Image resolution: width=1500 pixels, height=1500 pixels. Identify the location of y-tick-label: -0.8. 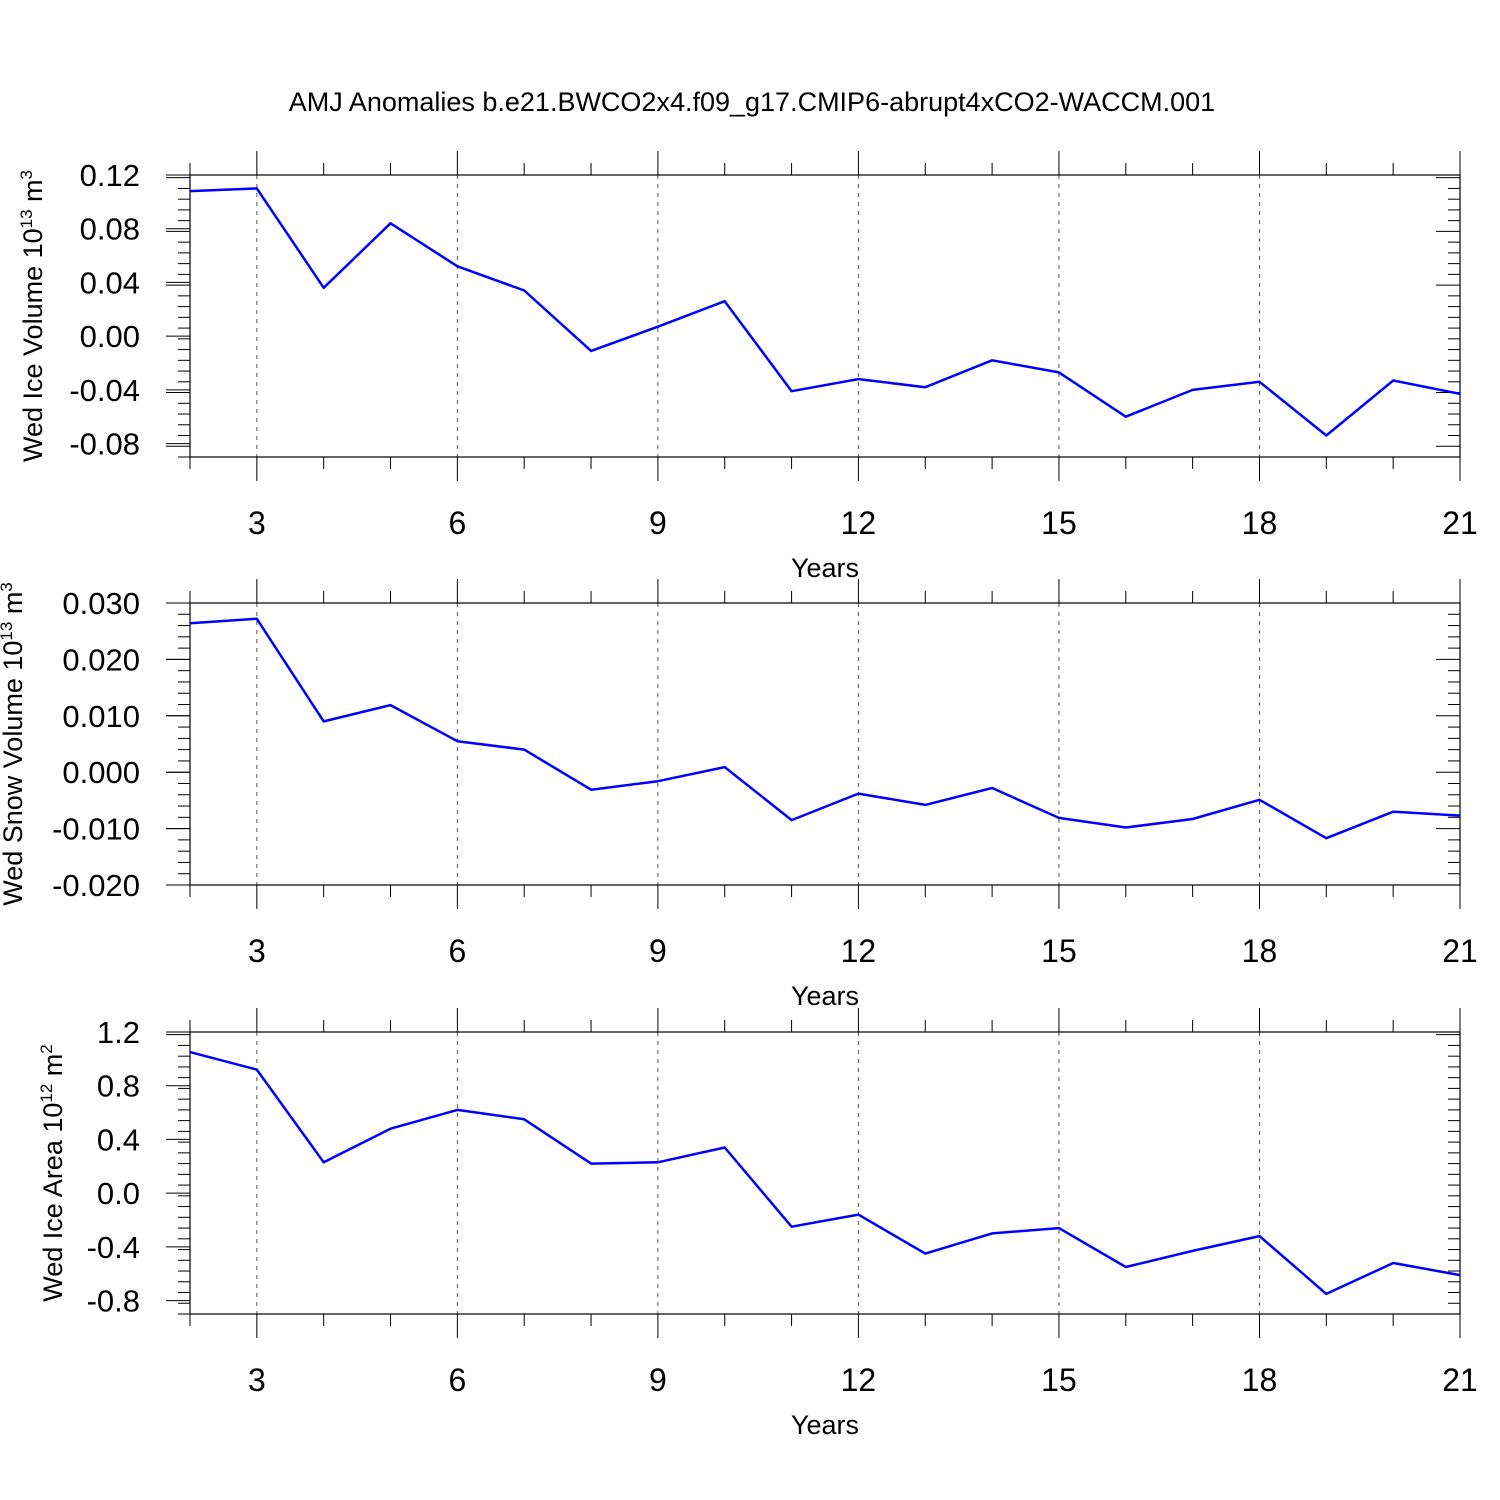
(113, 1301).